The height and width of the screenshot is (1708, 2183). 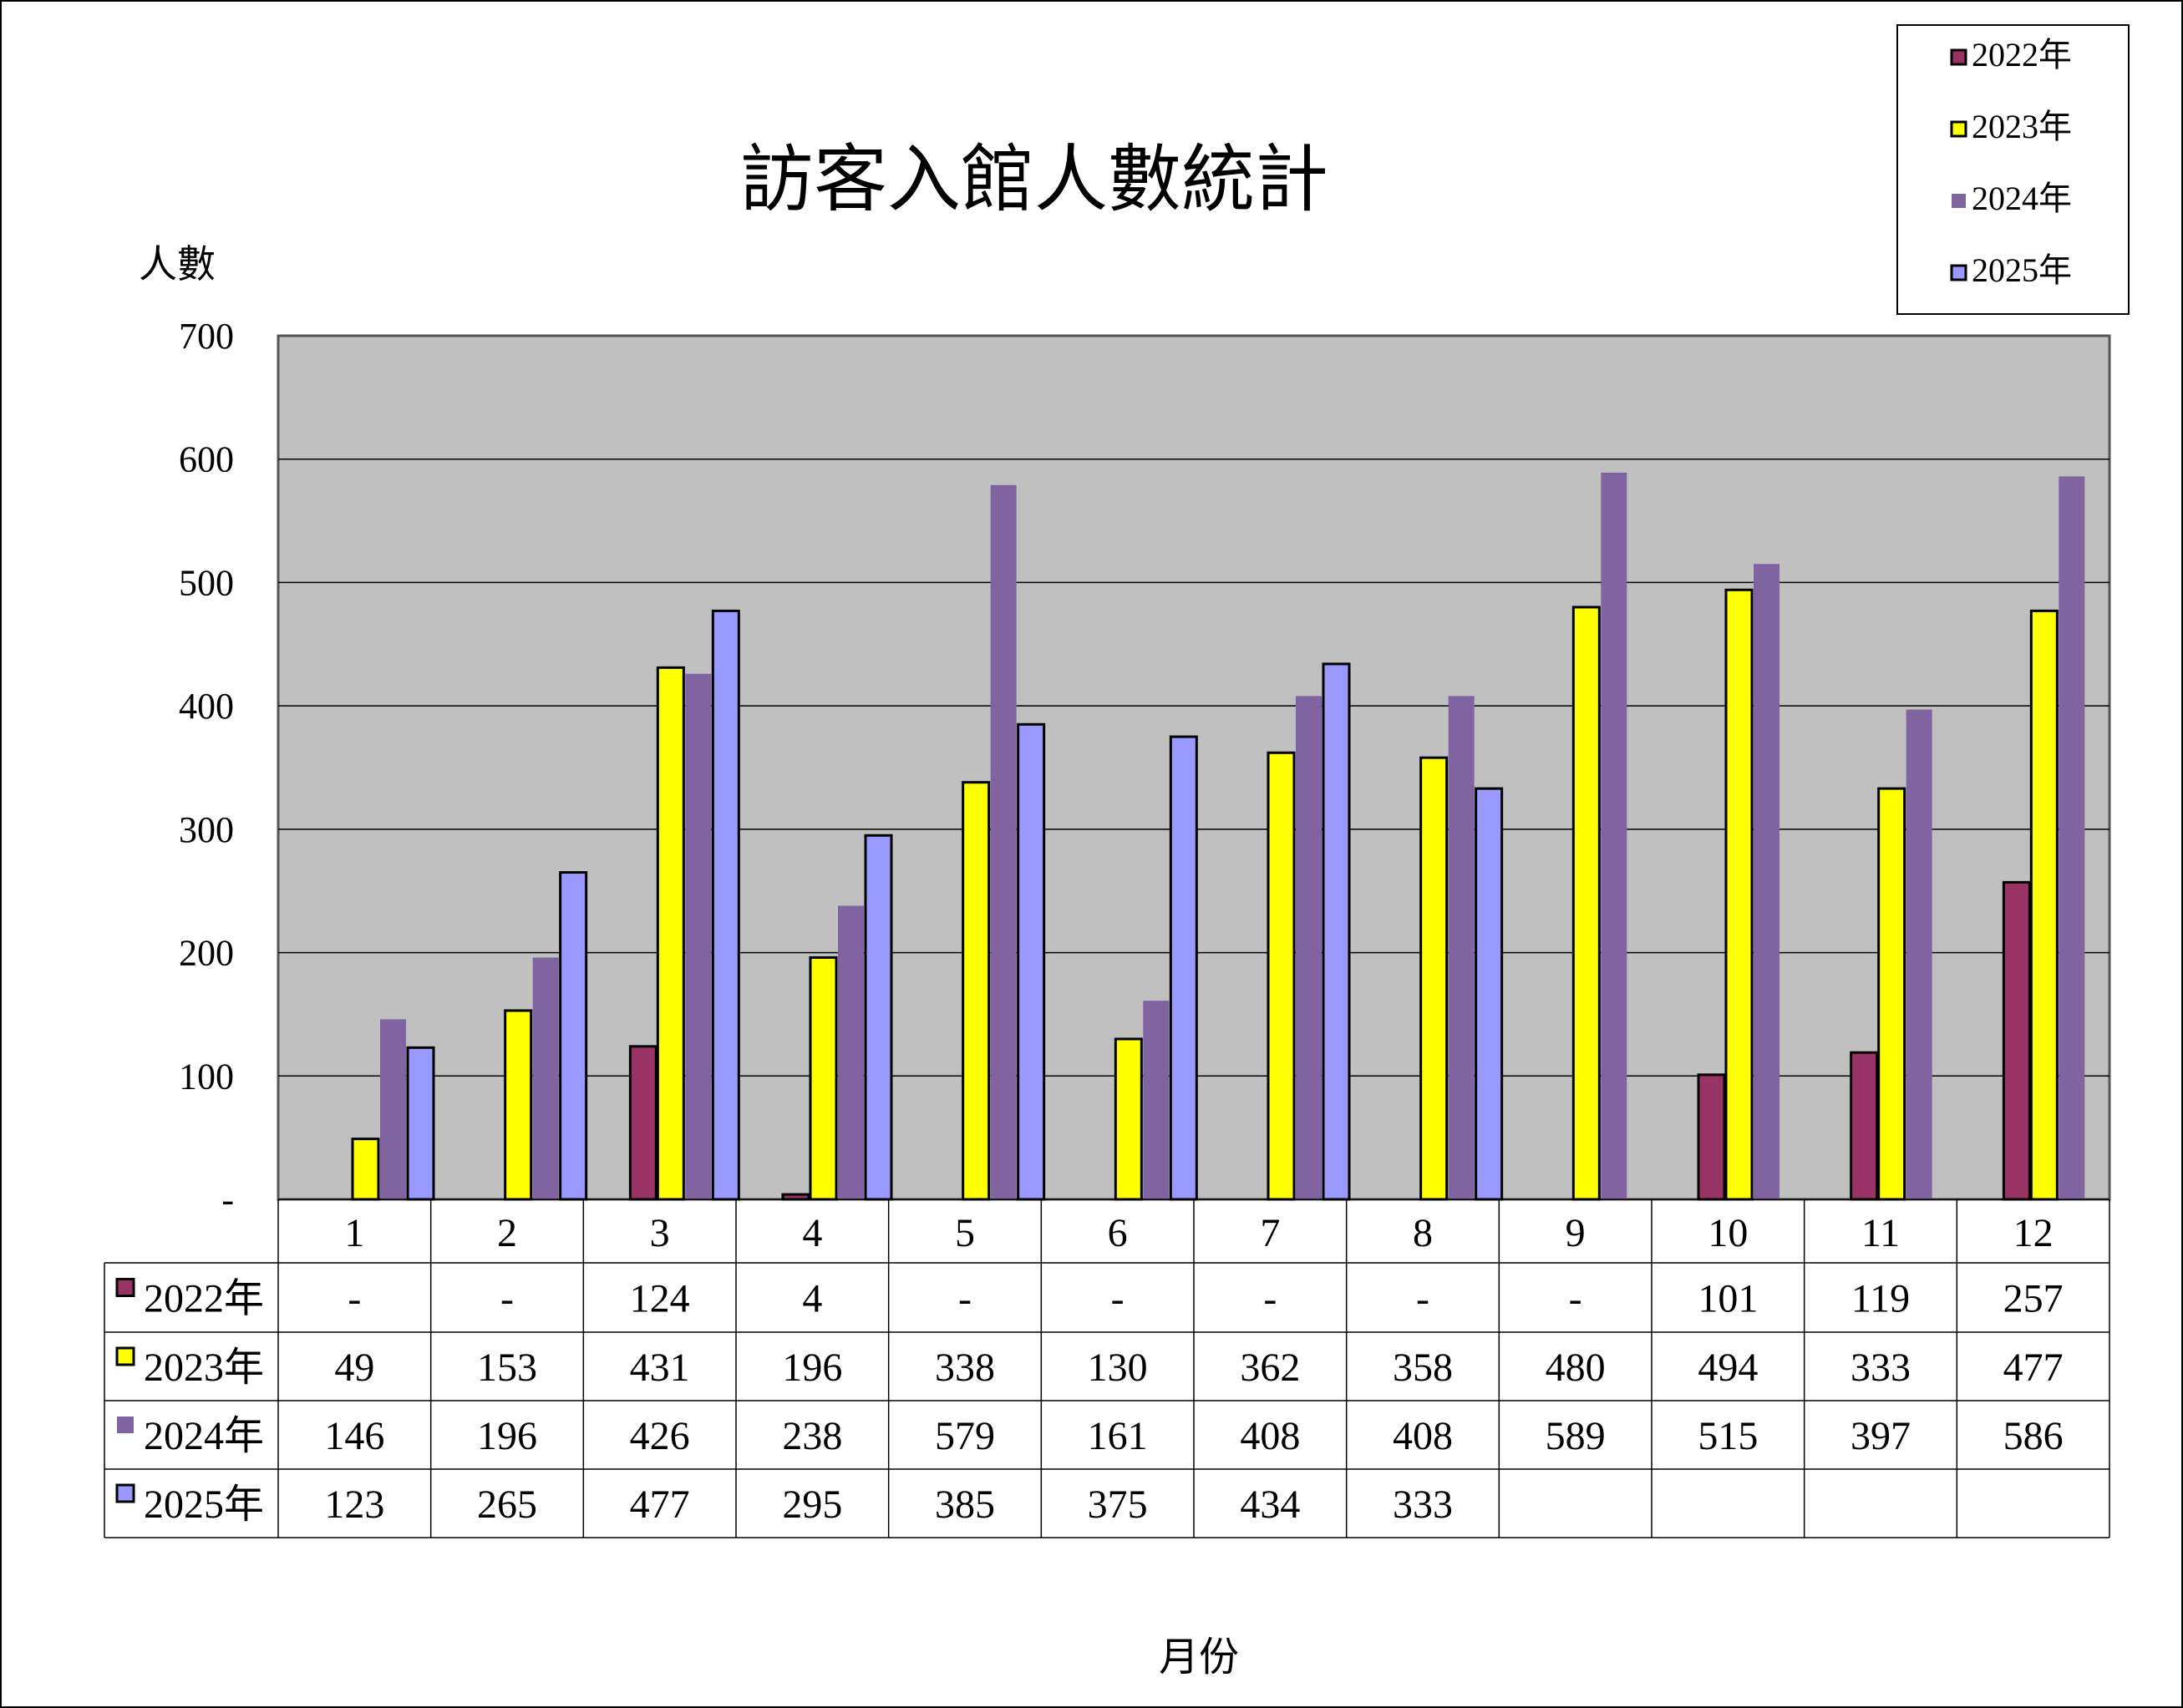 What do you see at coordinates (878, 1018) in the screenshot?
I see `bar-2025年-4` at bounding box center [878, 1018].